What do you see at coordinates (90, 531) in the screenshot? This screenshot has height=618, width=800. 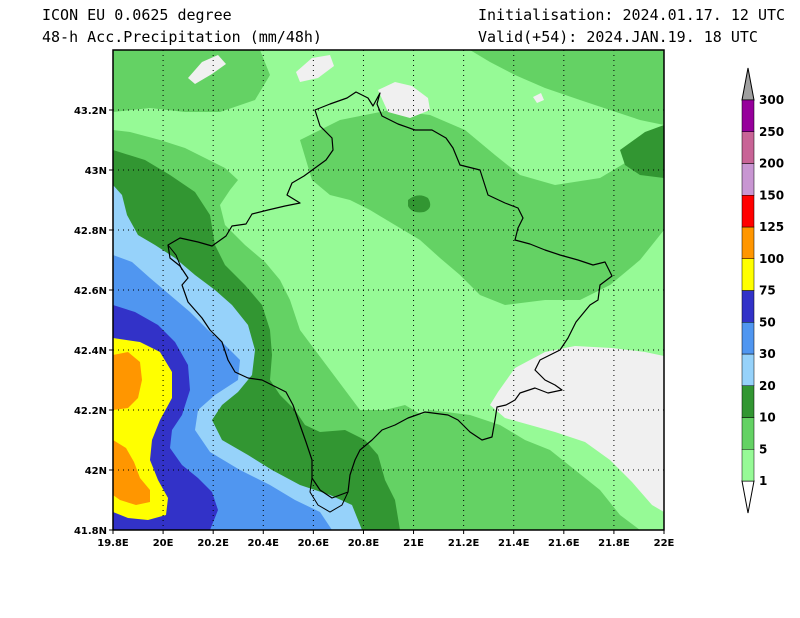 I see `lat-tick-label: 41.8N` at bounding box center [90, 531].